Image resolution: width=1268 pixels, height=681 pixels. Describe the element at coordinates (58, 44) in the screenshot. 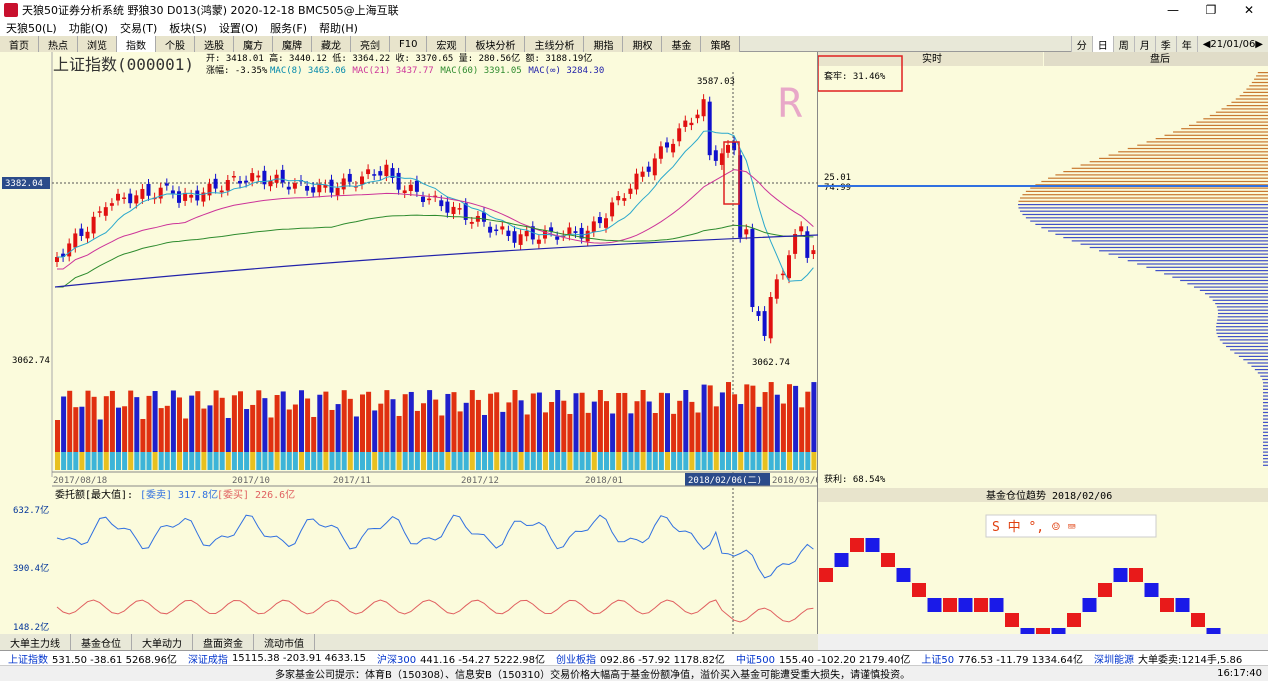

I see `tab-item: 热点` at that location.